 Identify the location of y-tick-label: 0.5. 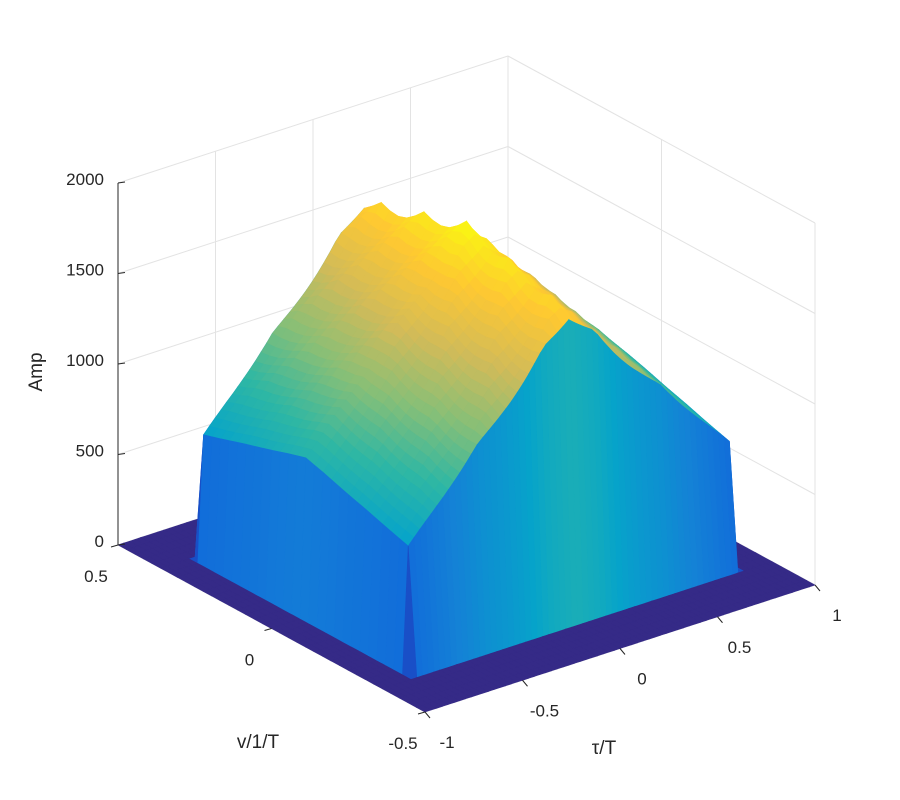
(96, 576).